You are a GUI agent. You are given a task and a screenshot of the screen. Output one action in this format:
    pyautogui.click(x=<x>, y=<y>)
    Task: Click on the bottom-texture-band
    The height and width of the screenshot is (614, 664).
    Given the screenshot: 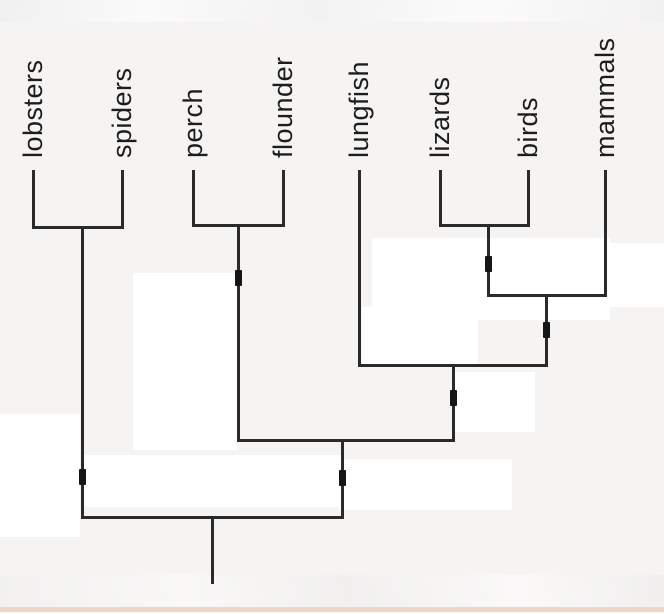 What is the action you would take?
    pyautogui.click(x=332, y=591)
    